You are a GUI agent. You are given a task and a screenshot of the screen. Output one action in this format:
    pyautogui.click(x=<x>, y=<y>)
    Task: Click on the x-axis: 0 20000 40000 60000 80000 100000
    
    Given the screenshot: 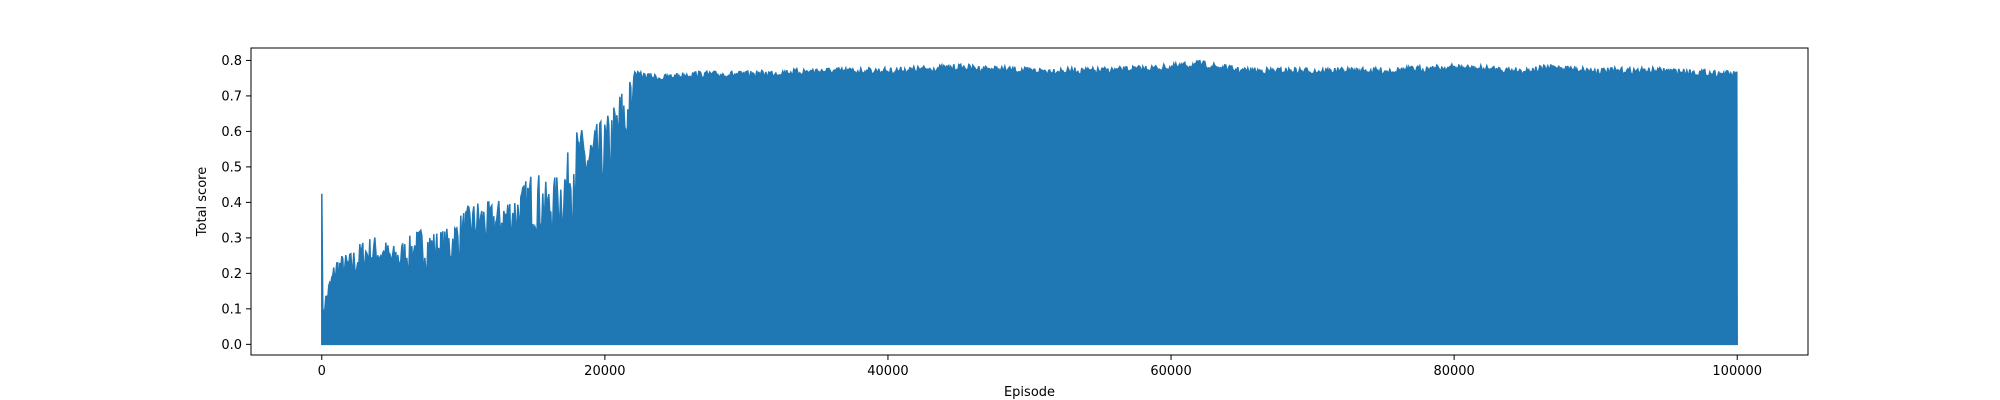 What is the action you would take?
    pyautogui.click(x=1040, y=367)
    